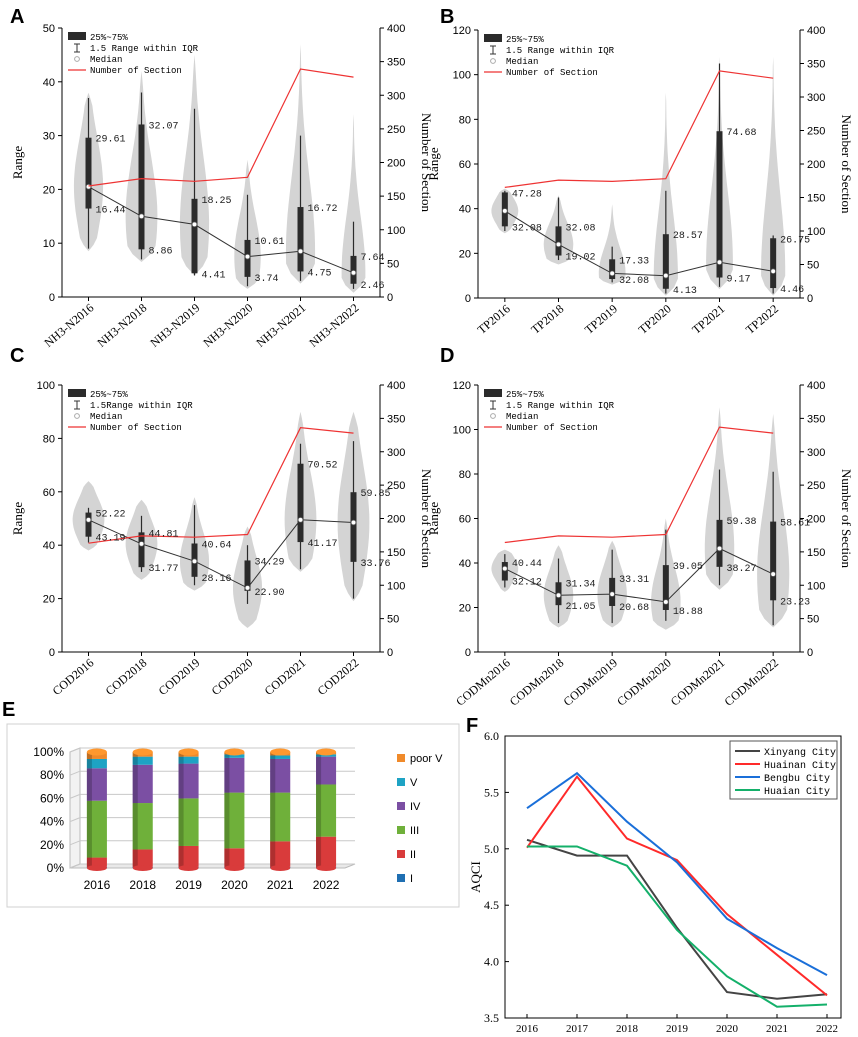 This screenshot has width=858, height=1037. Describe the element at coordinates (795, 524) in the screenshot. I see `q75-label: 58.61` at that location.